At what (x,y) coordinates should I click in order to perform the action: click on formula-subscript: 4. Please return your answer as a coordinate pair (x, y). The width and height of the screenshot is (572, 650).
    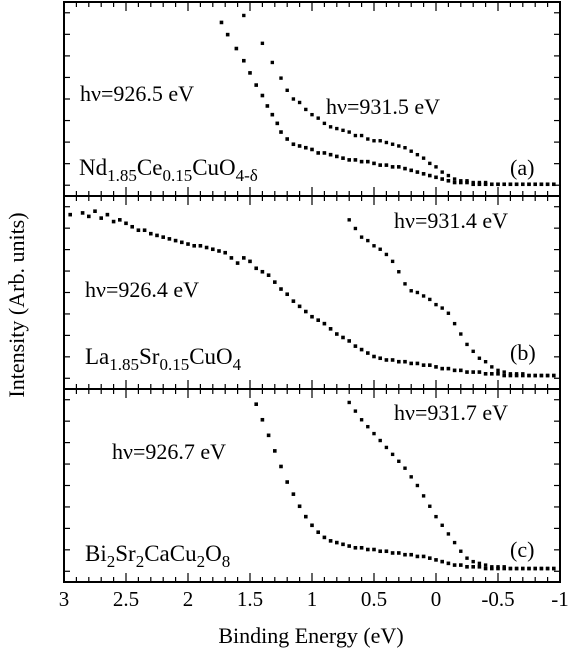
    Looking at the image, I should click on (237, 364).